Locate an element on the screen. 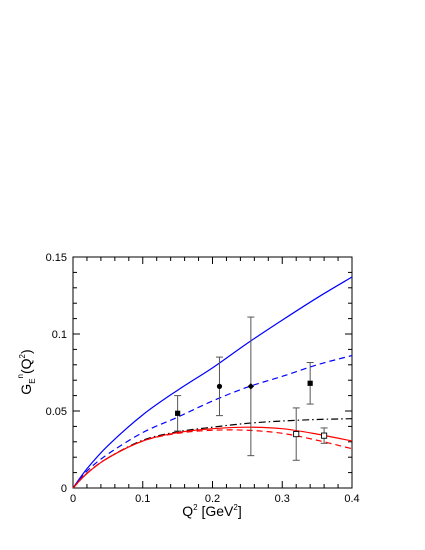  x-tick-label: 0 is located at coordinates (73, 499).